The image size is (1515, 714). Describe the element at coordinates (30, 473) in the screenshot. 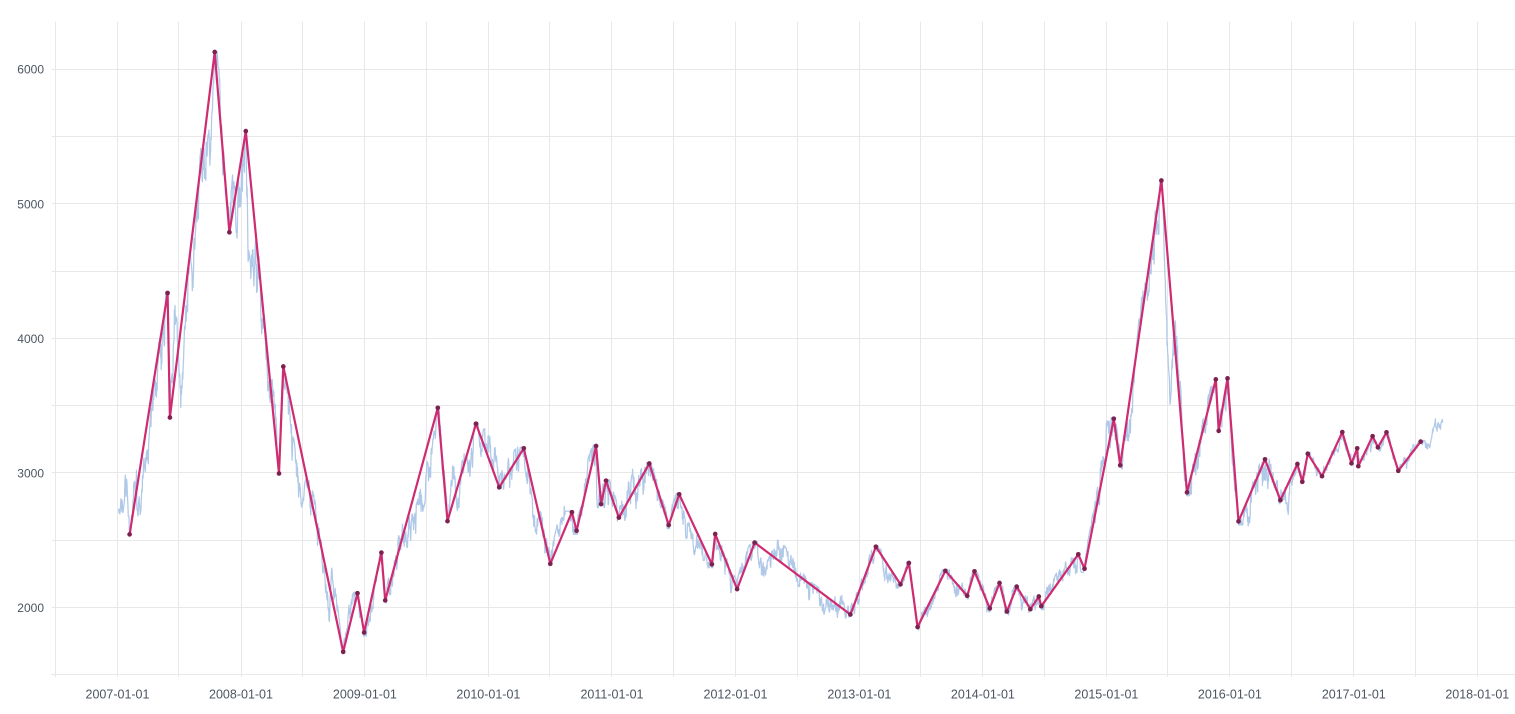

I see `svg-text: 3000` at that location.